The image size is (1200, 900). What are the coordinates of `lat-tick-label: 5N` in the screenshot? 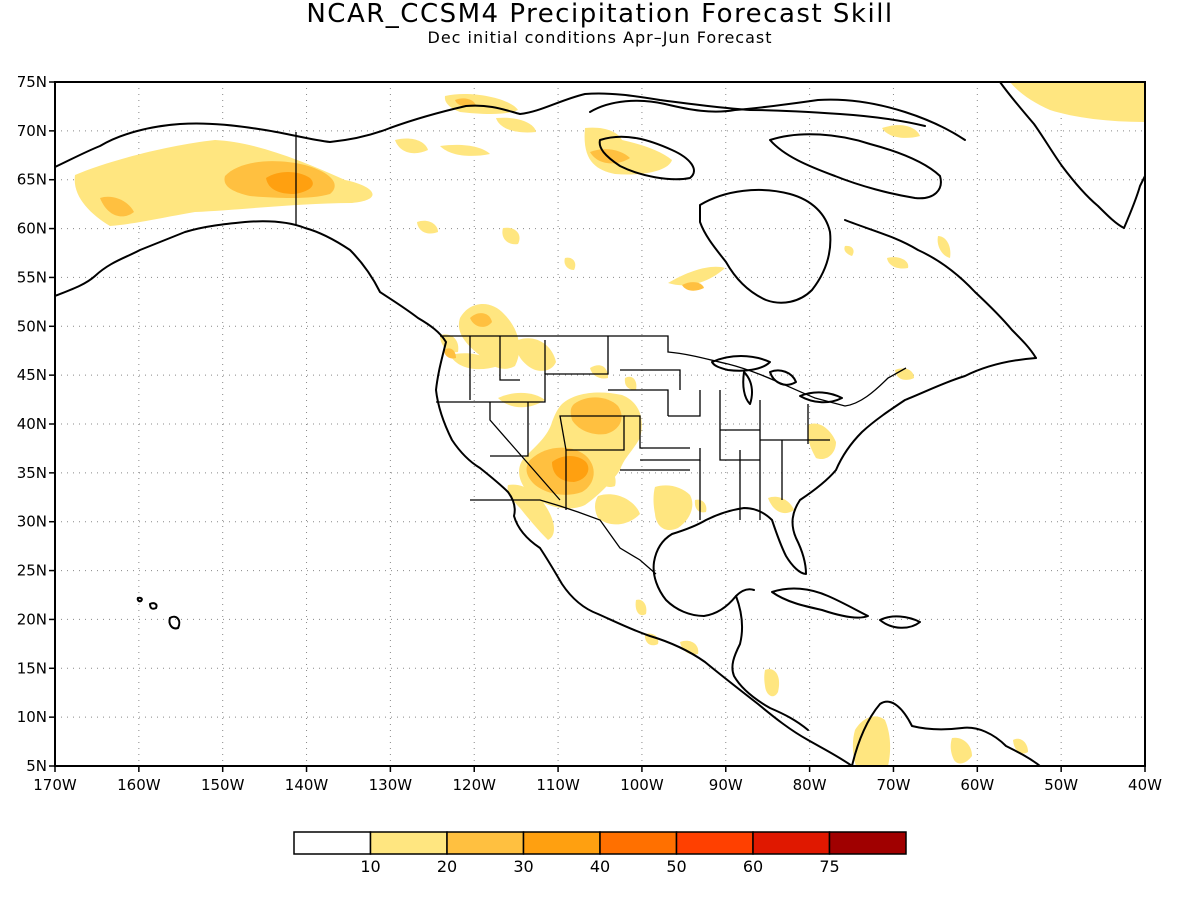 It's located at (36, 766).